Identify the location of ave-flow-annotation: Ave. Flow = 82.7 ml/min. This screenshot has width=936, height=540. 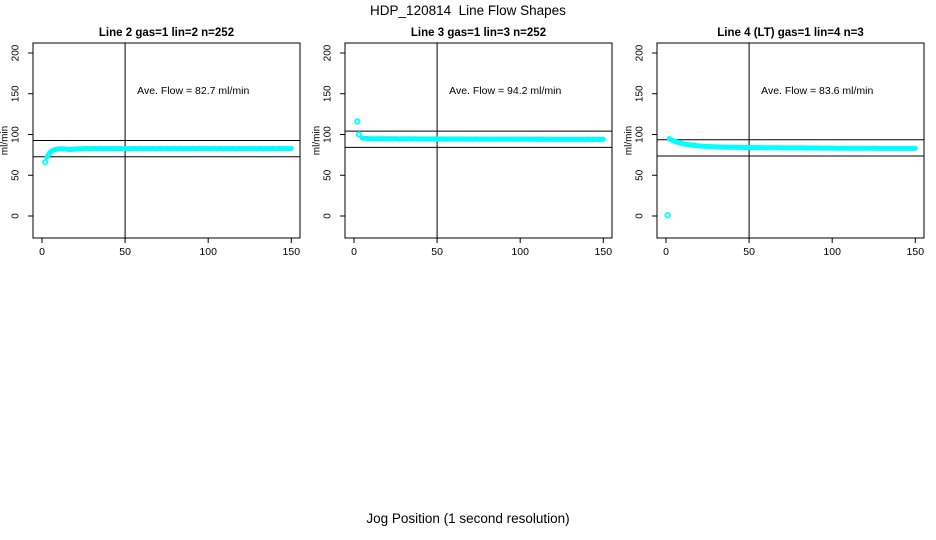
(193, 91).